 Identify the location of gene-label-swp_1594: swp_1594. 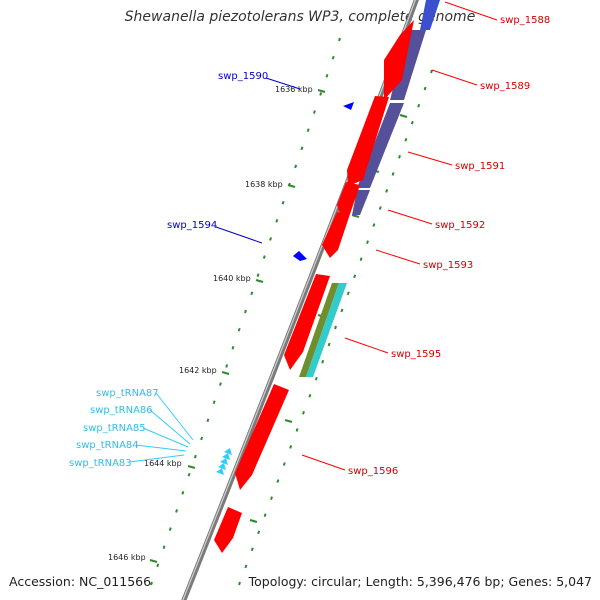
(192, 225).